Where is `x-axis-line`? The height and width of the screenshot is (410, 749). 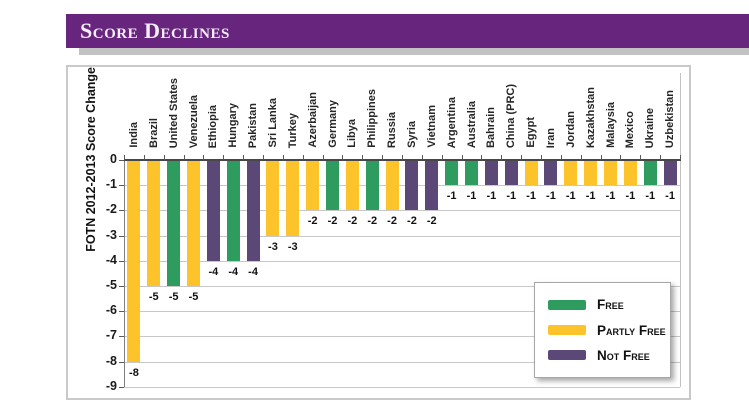
x-axis-line is located at coordinates (402, 160).